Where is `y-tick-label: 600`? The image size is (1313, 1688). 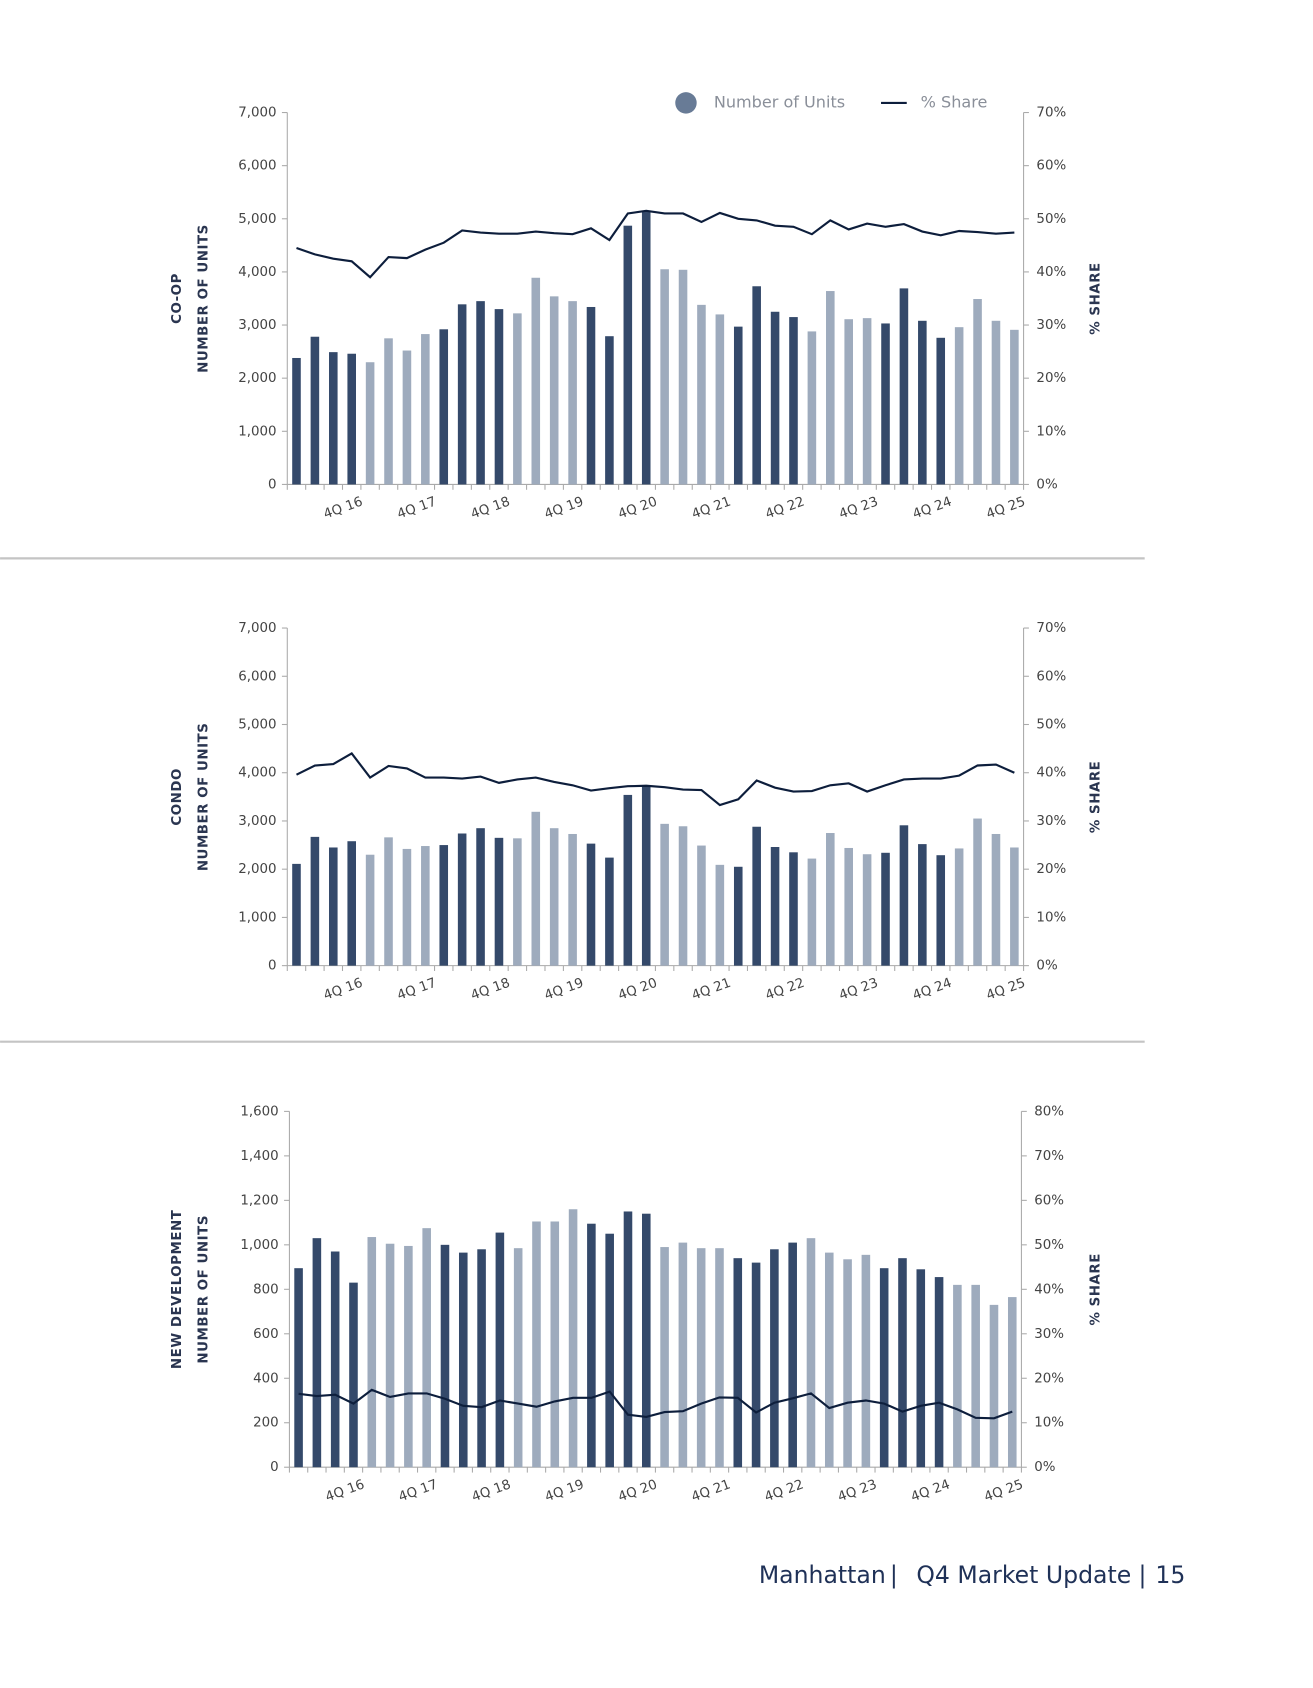
y-tick-label: 600 is located at coordinates (266, 1334).